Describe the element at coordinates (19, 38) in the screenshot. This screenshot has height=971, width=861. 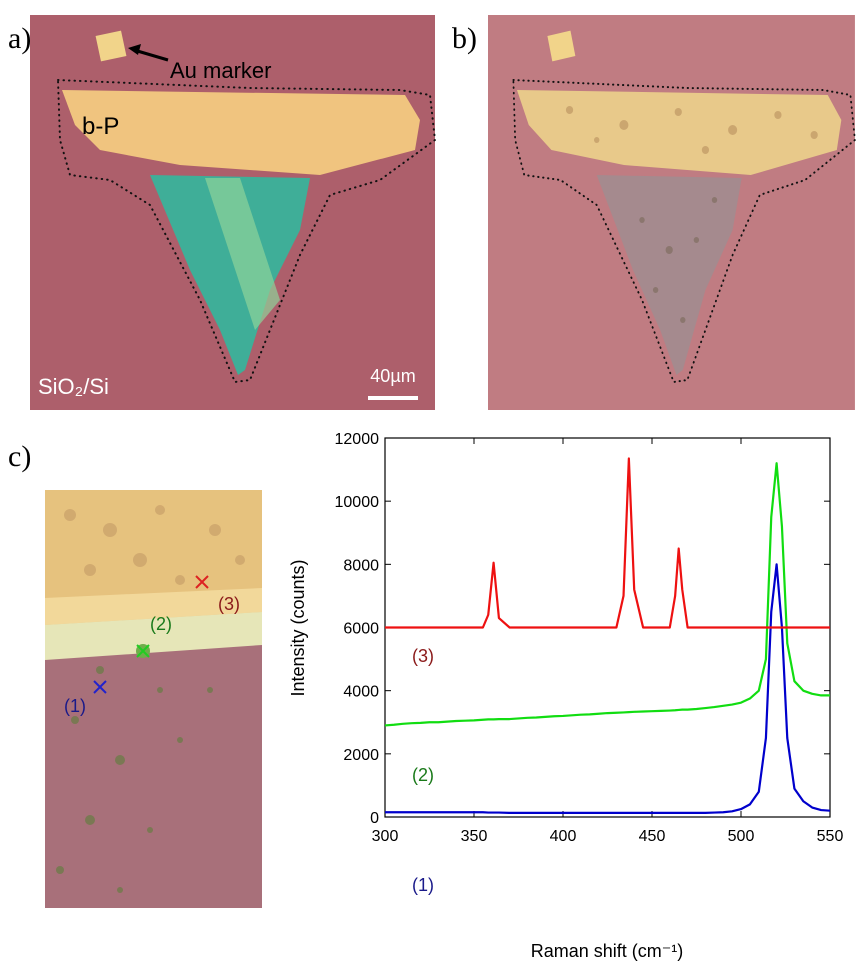
I see `panel-label: a)` at that location.